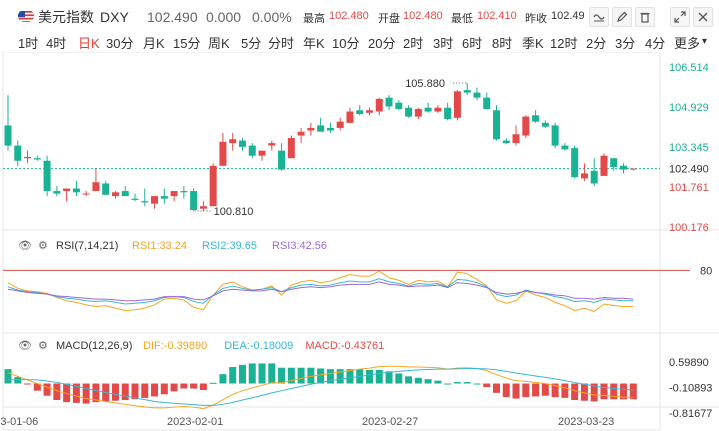  I want to click on period-tab-9: 年K, so click(314, 43).